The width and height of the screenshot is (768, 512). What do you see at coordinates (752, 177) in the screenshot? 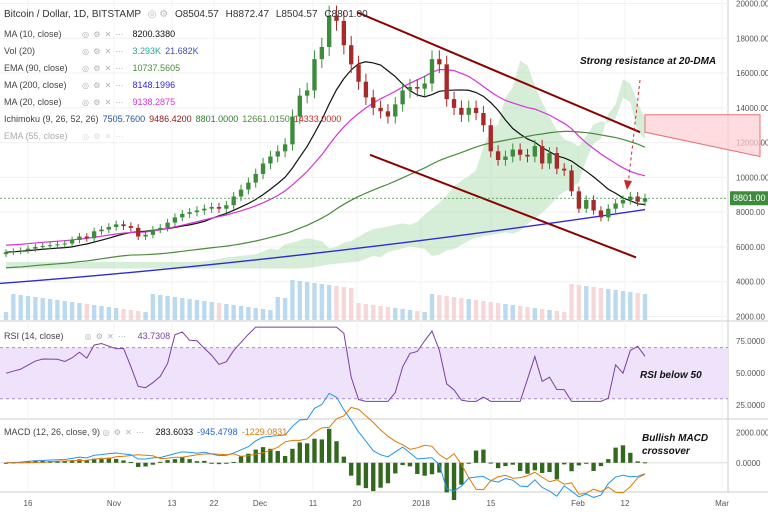
I see `price-tick-label: 10000.00` at bounding box center [752, 177].